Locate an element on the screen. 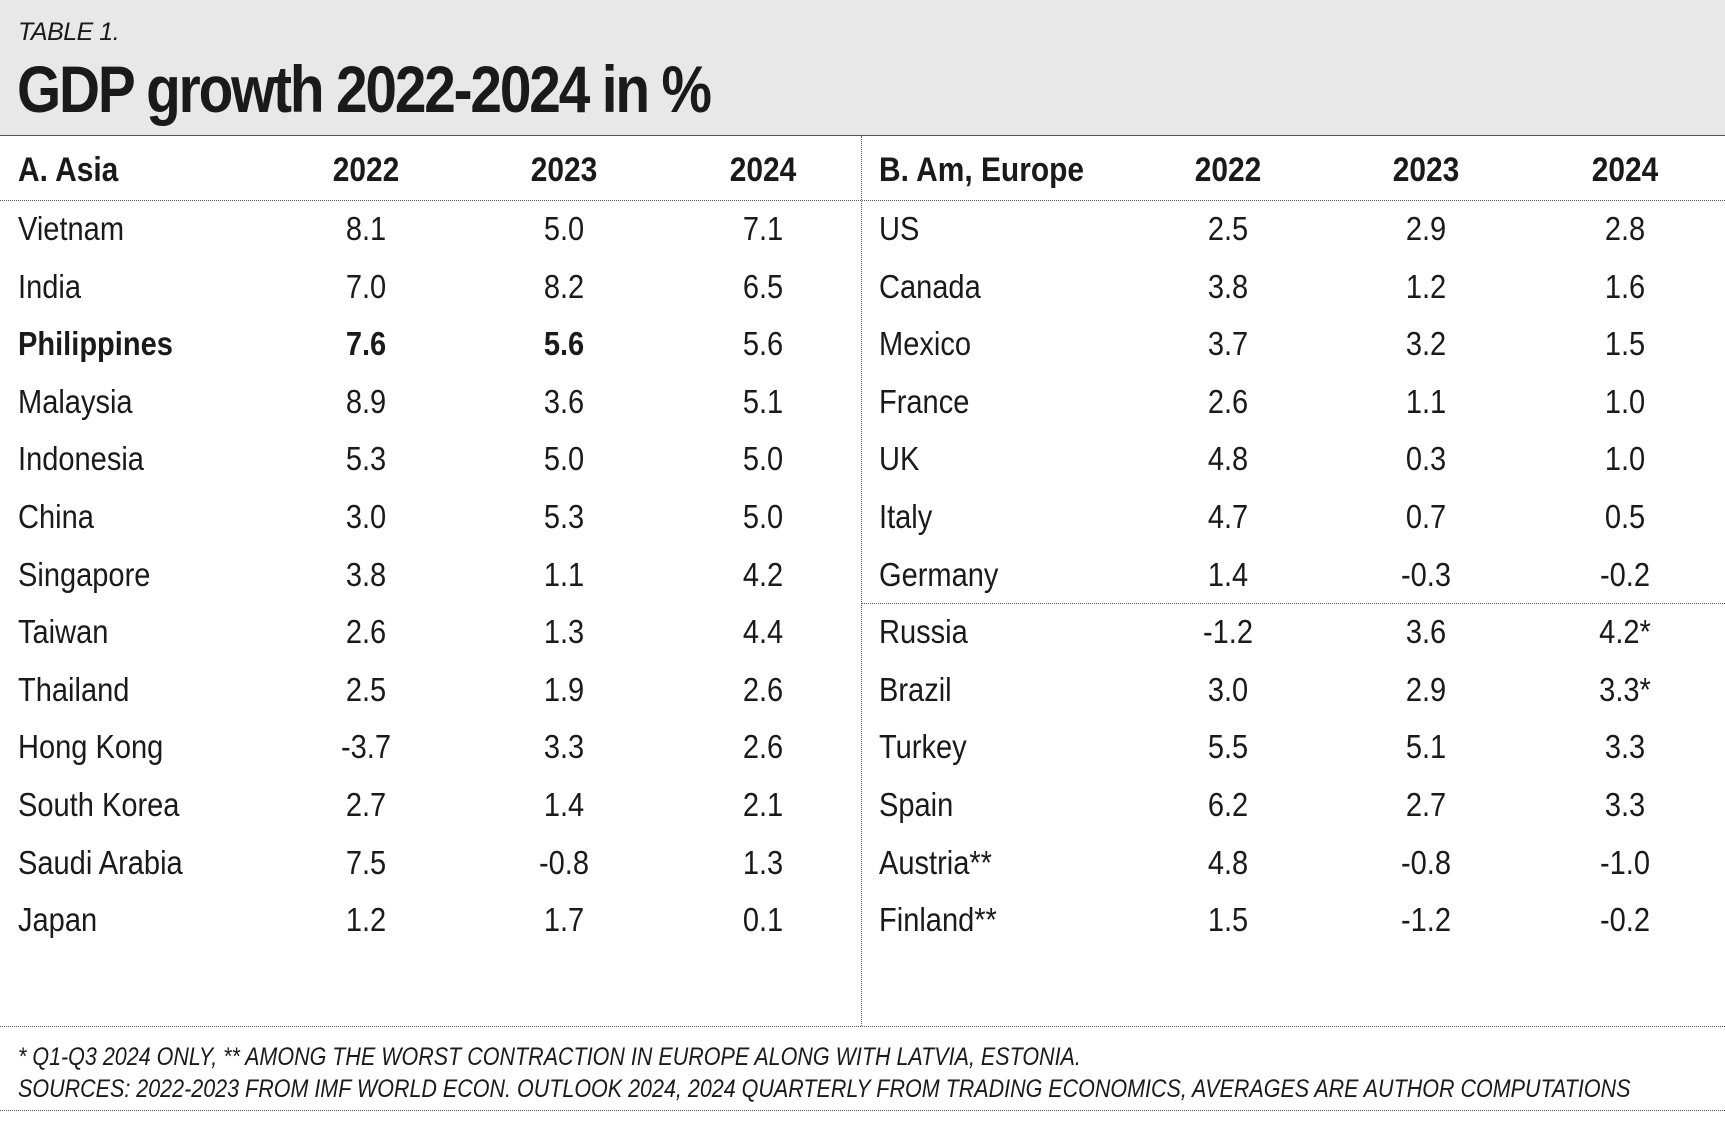 The image size is (1725, 1121). country-name: Malaysia is located at coordinates (75, 401).